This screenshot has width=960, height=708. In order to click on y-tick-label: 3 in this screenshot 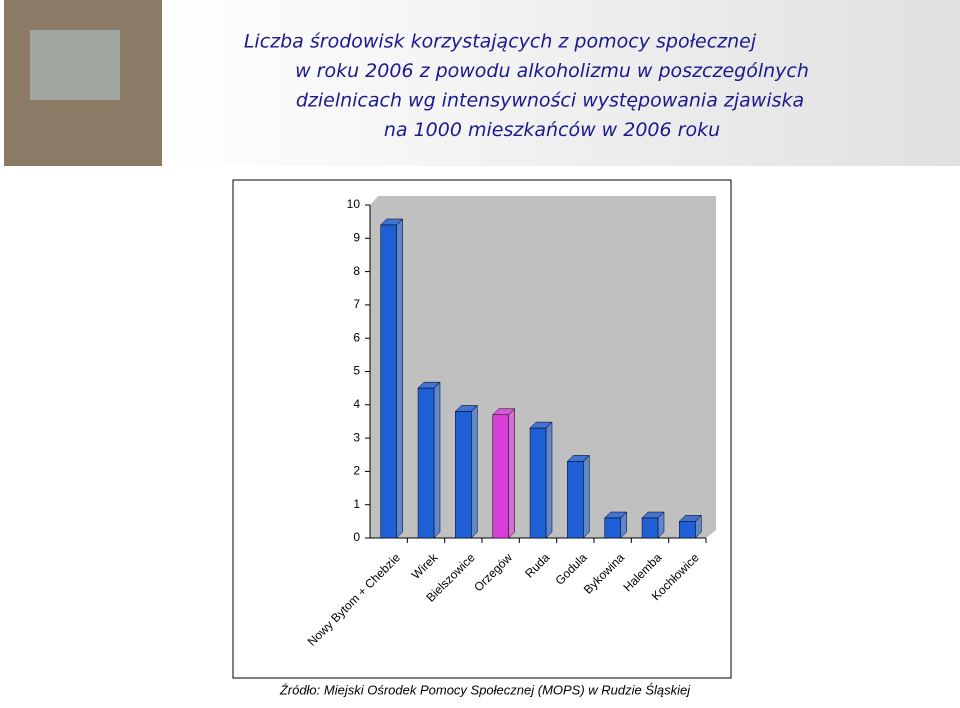, I will do `click(356, 437)`.